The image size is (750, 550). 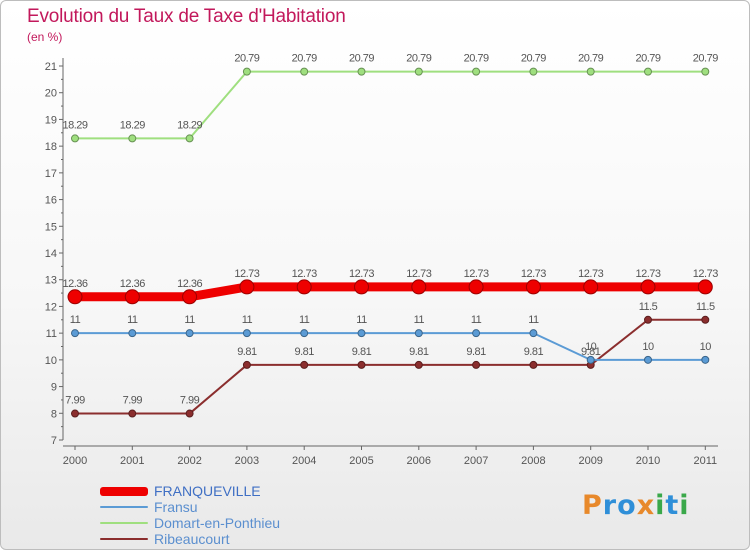 I want to click on legend-item-domart-en-ponthieu: Domart-en-Ponthieu, so click(x=190, y=523).